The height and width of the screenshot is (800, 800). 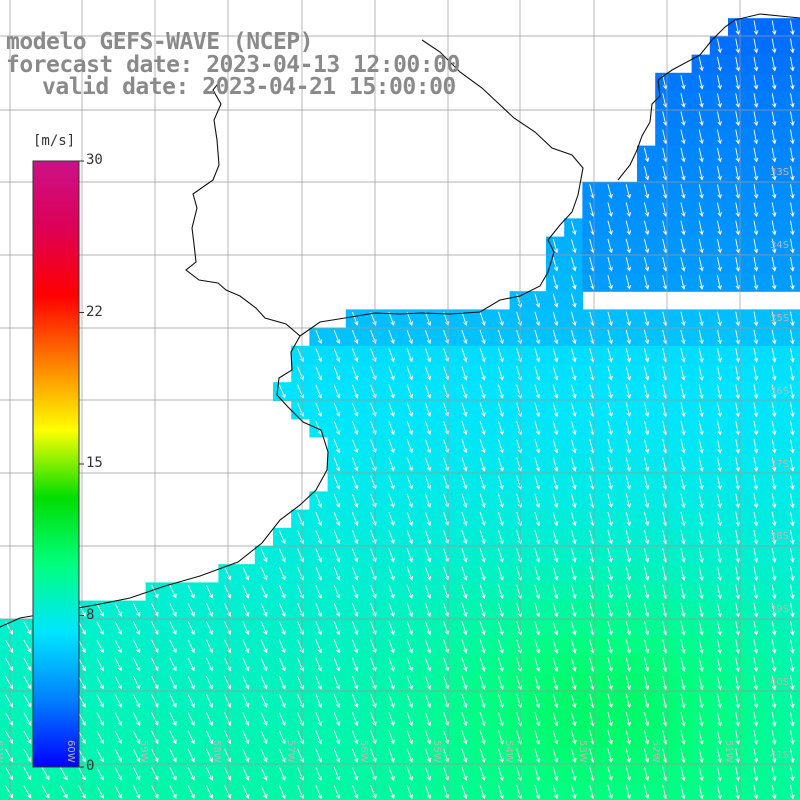 I want to click on colorbar-tick-label: 0, so click(x=90, y=766).